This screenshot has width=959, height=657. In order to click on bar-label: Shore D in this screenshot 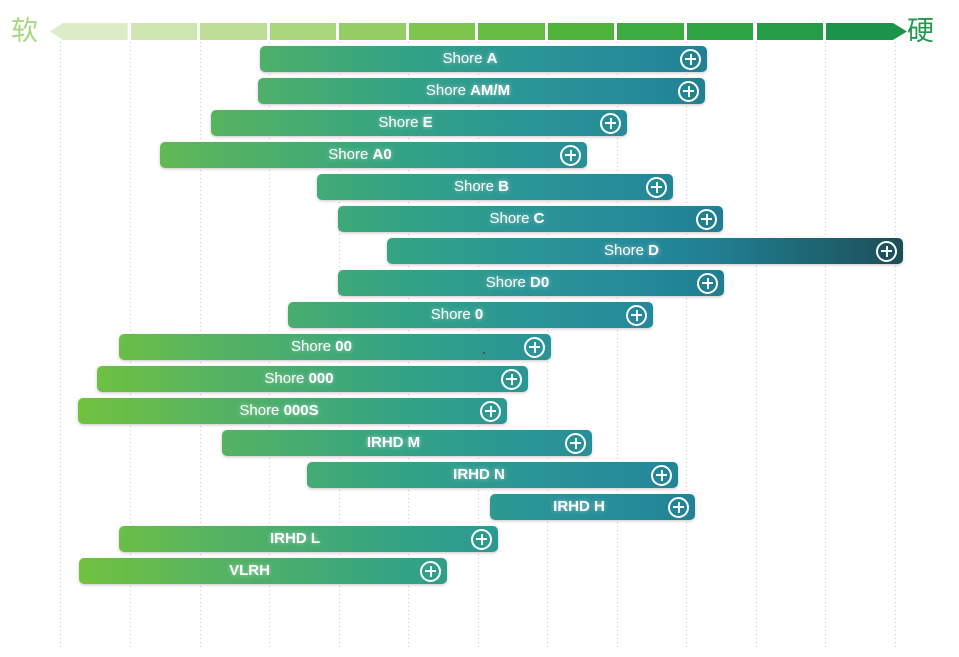, I will do `click(631, 251)`.